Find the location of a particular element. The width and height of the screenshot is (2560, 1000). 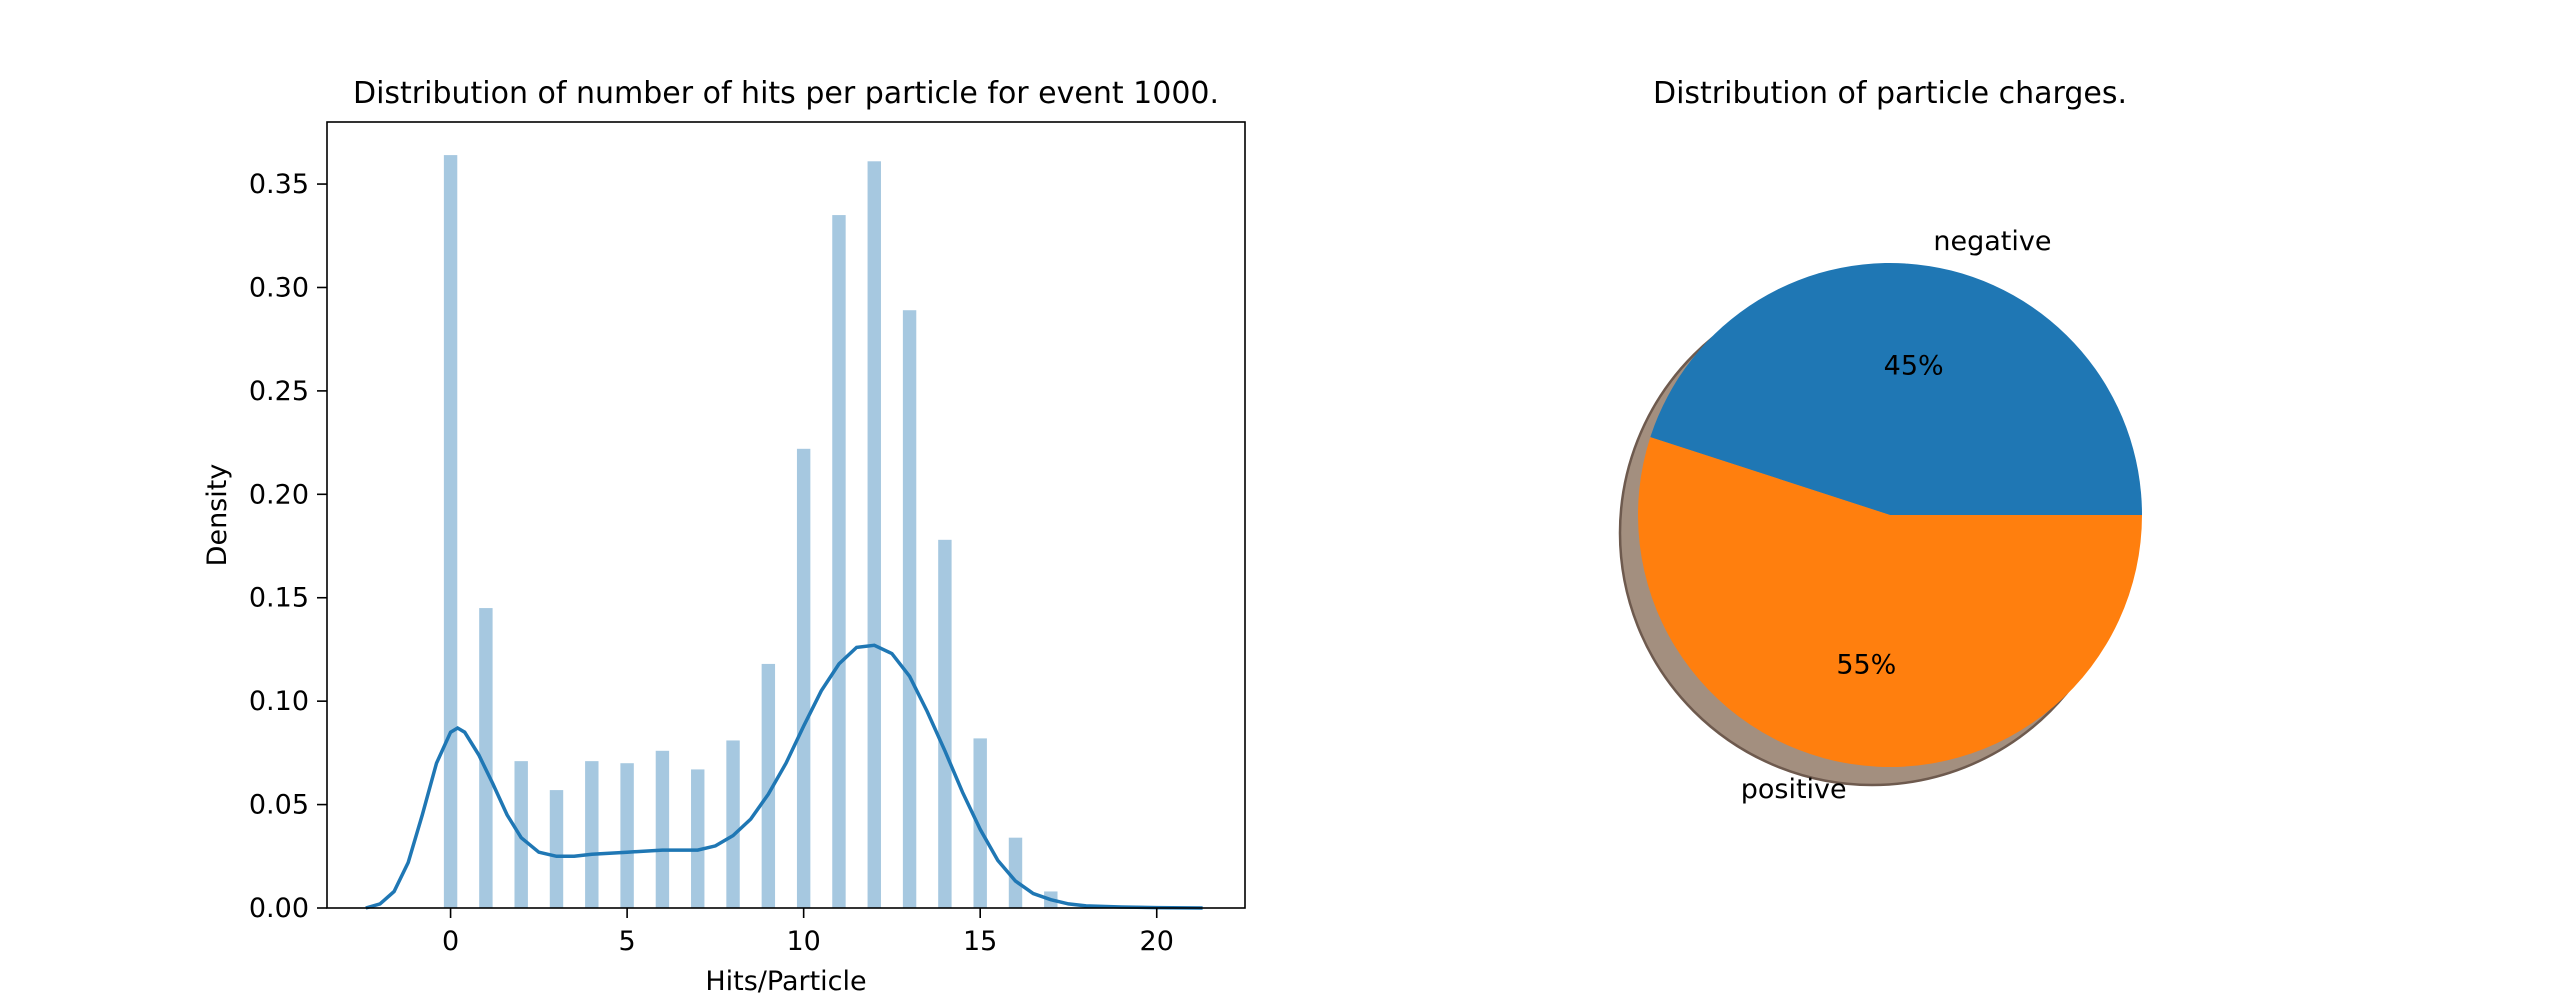

y-tick-label: 0.15 is located at coordinates (279, 598).